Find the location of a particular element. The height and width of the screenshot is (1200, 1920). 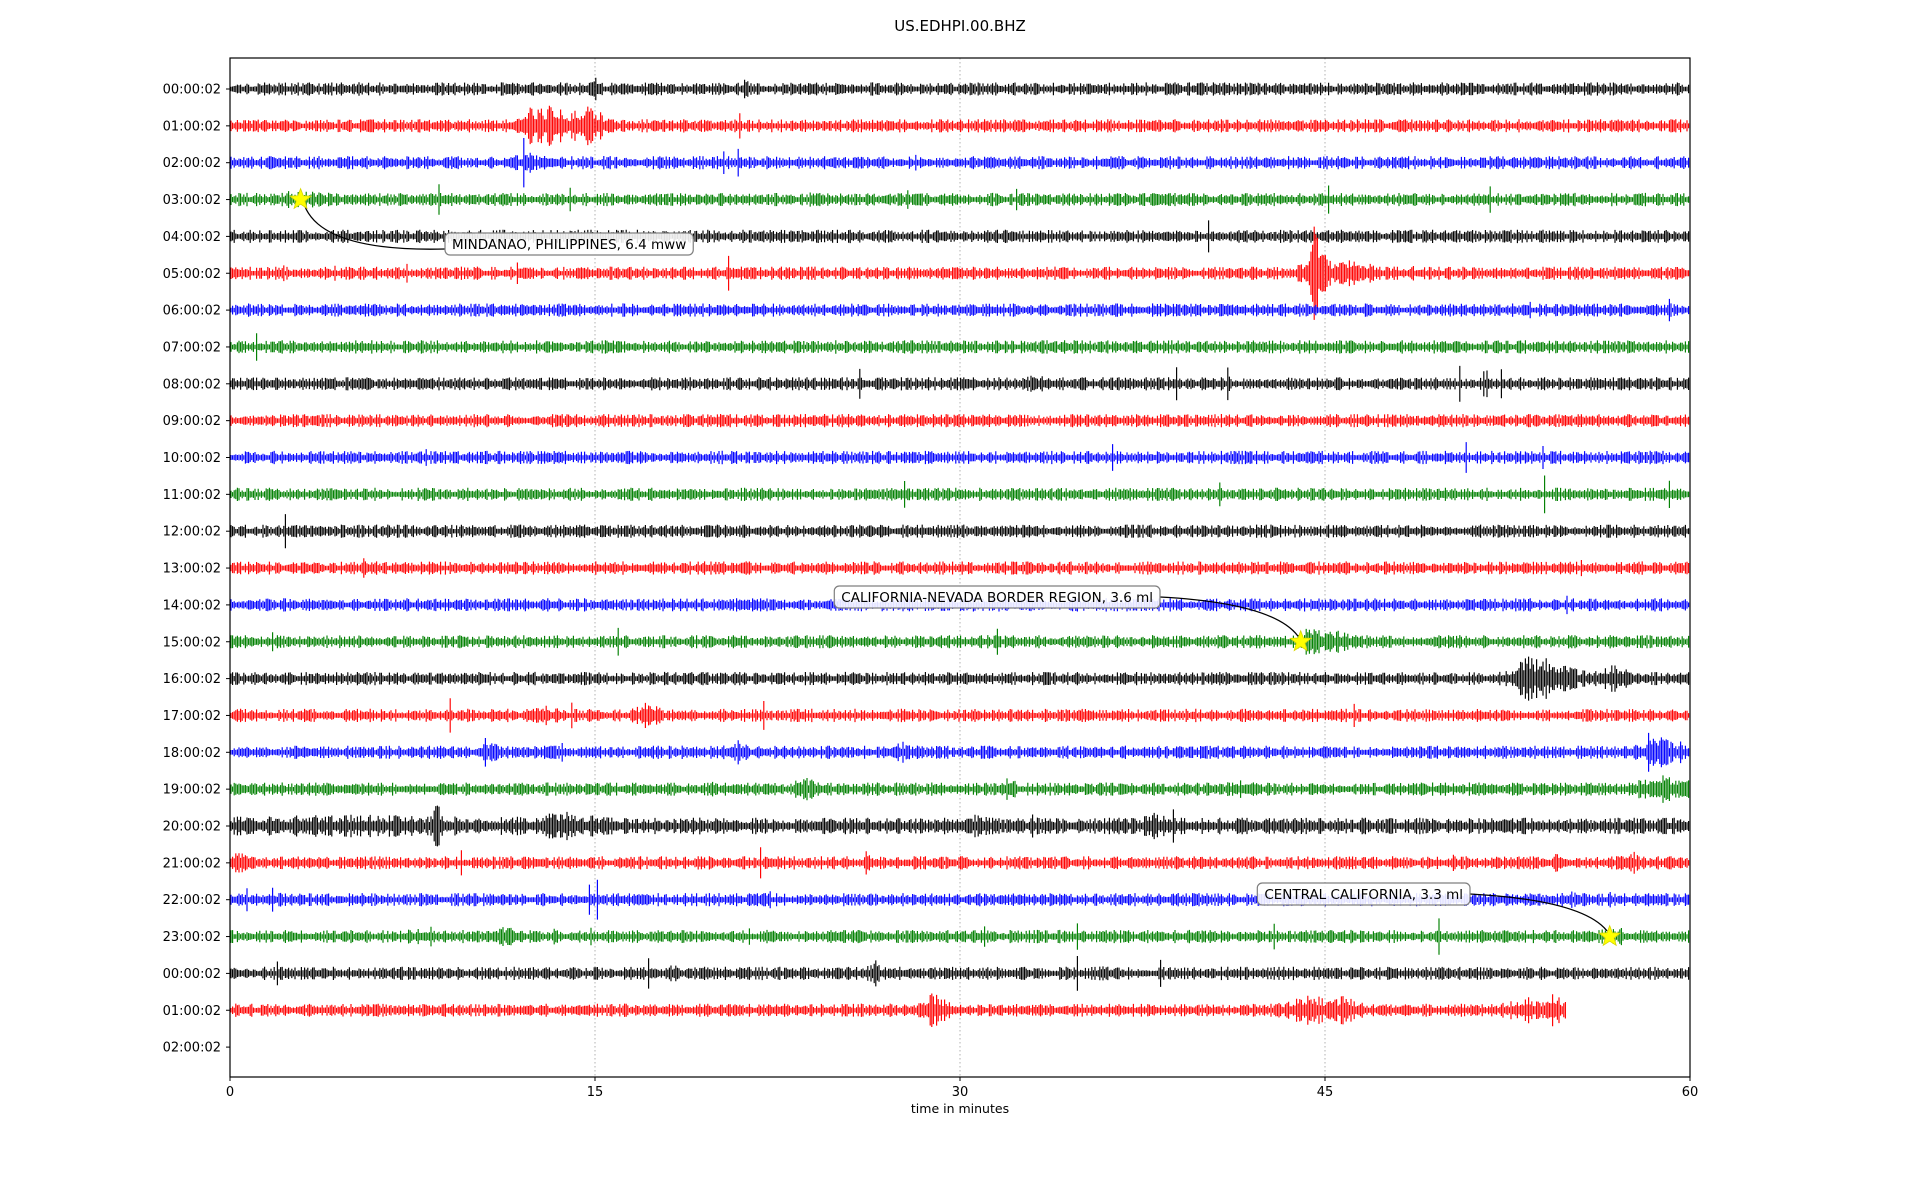

x-tick-label: 30 is located at coordinates (960, 1092).